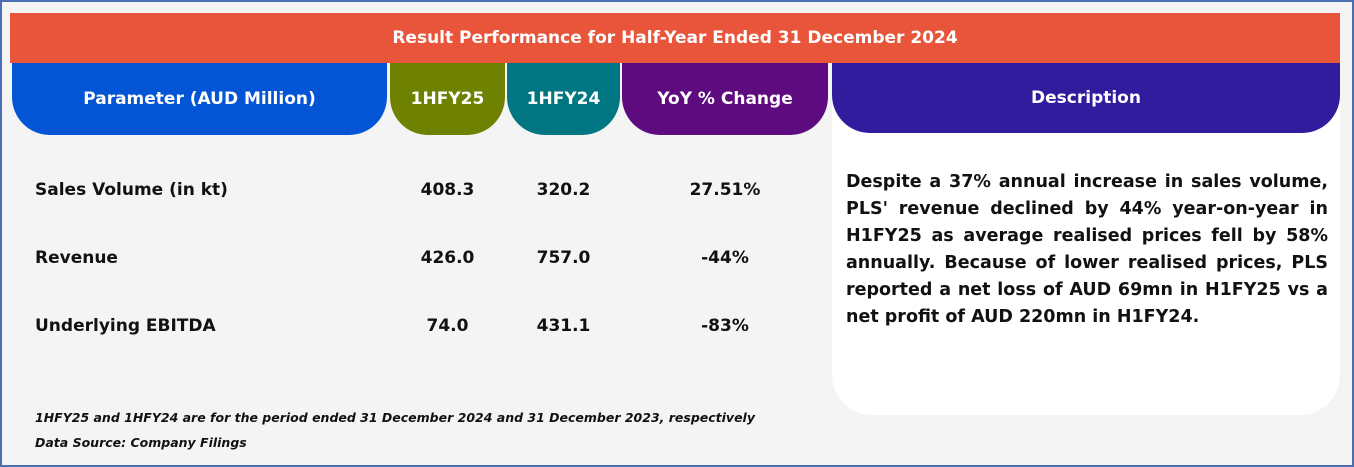 The width and height of the screenshot is (1354, 467). What do you see at coordinates (415, 263) in the screenshot?
I see `table-row: Revenue 426.0 757.0 -44%` at bounding box center [415, 263].